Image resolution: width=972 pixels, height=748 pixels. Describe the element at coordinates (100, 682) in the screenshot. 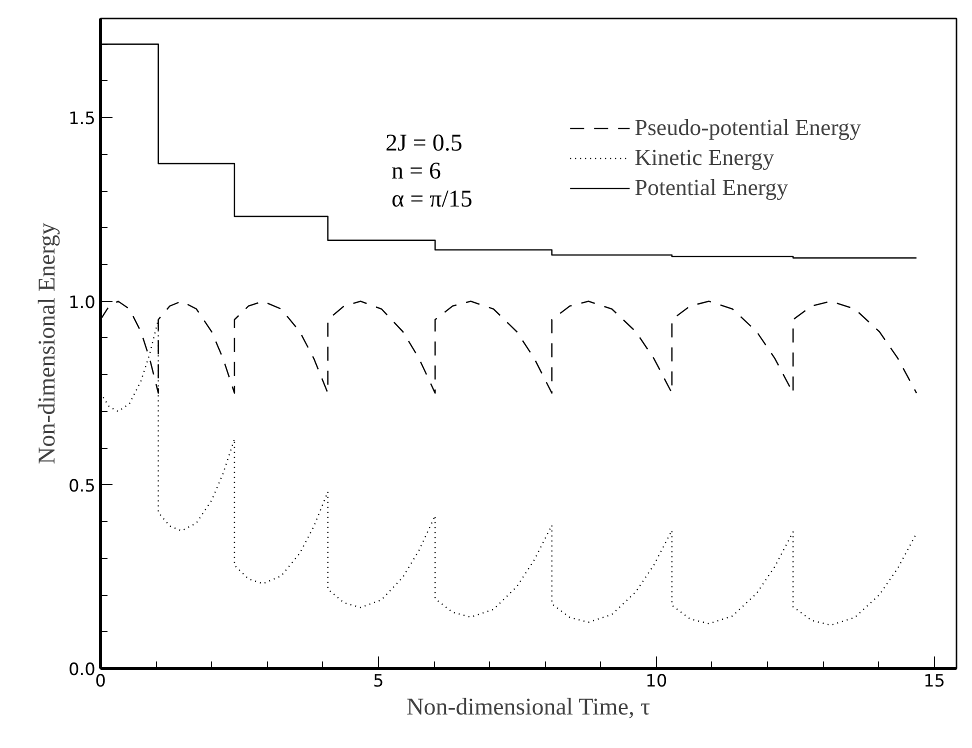

I see `x-tick-label: 0` at that location.